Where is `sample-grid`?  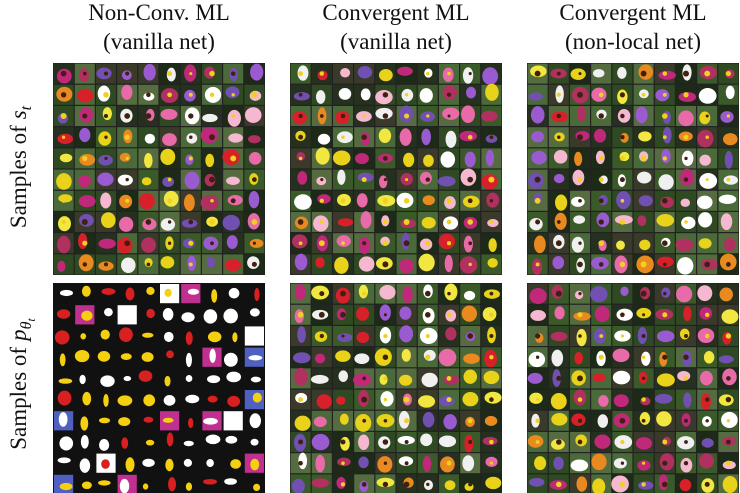
sample-grid is located at coordinates (633, 388).